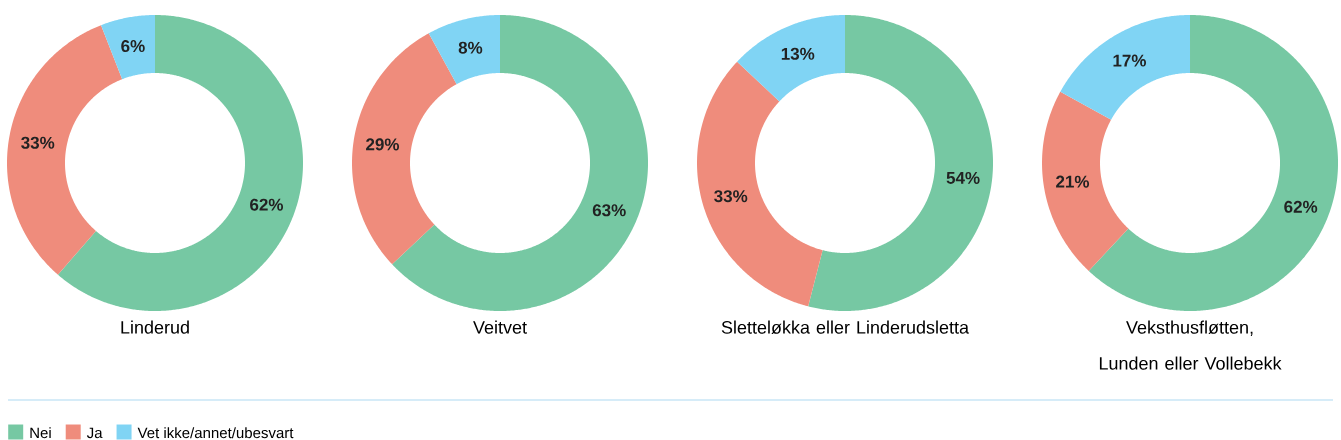 This screenshot has width=1341, height=440. Describe the element at coordinates (470, 47) in the screenshot. I see `data-label: 8%` at that location.